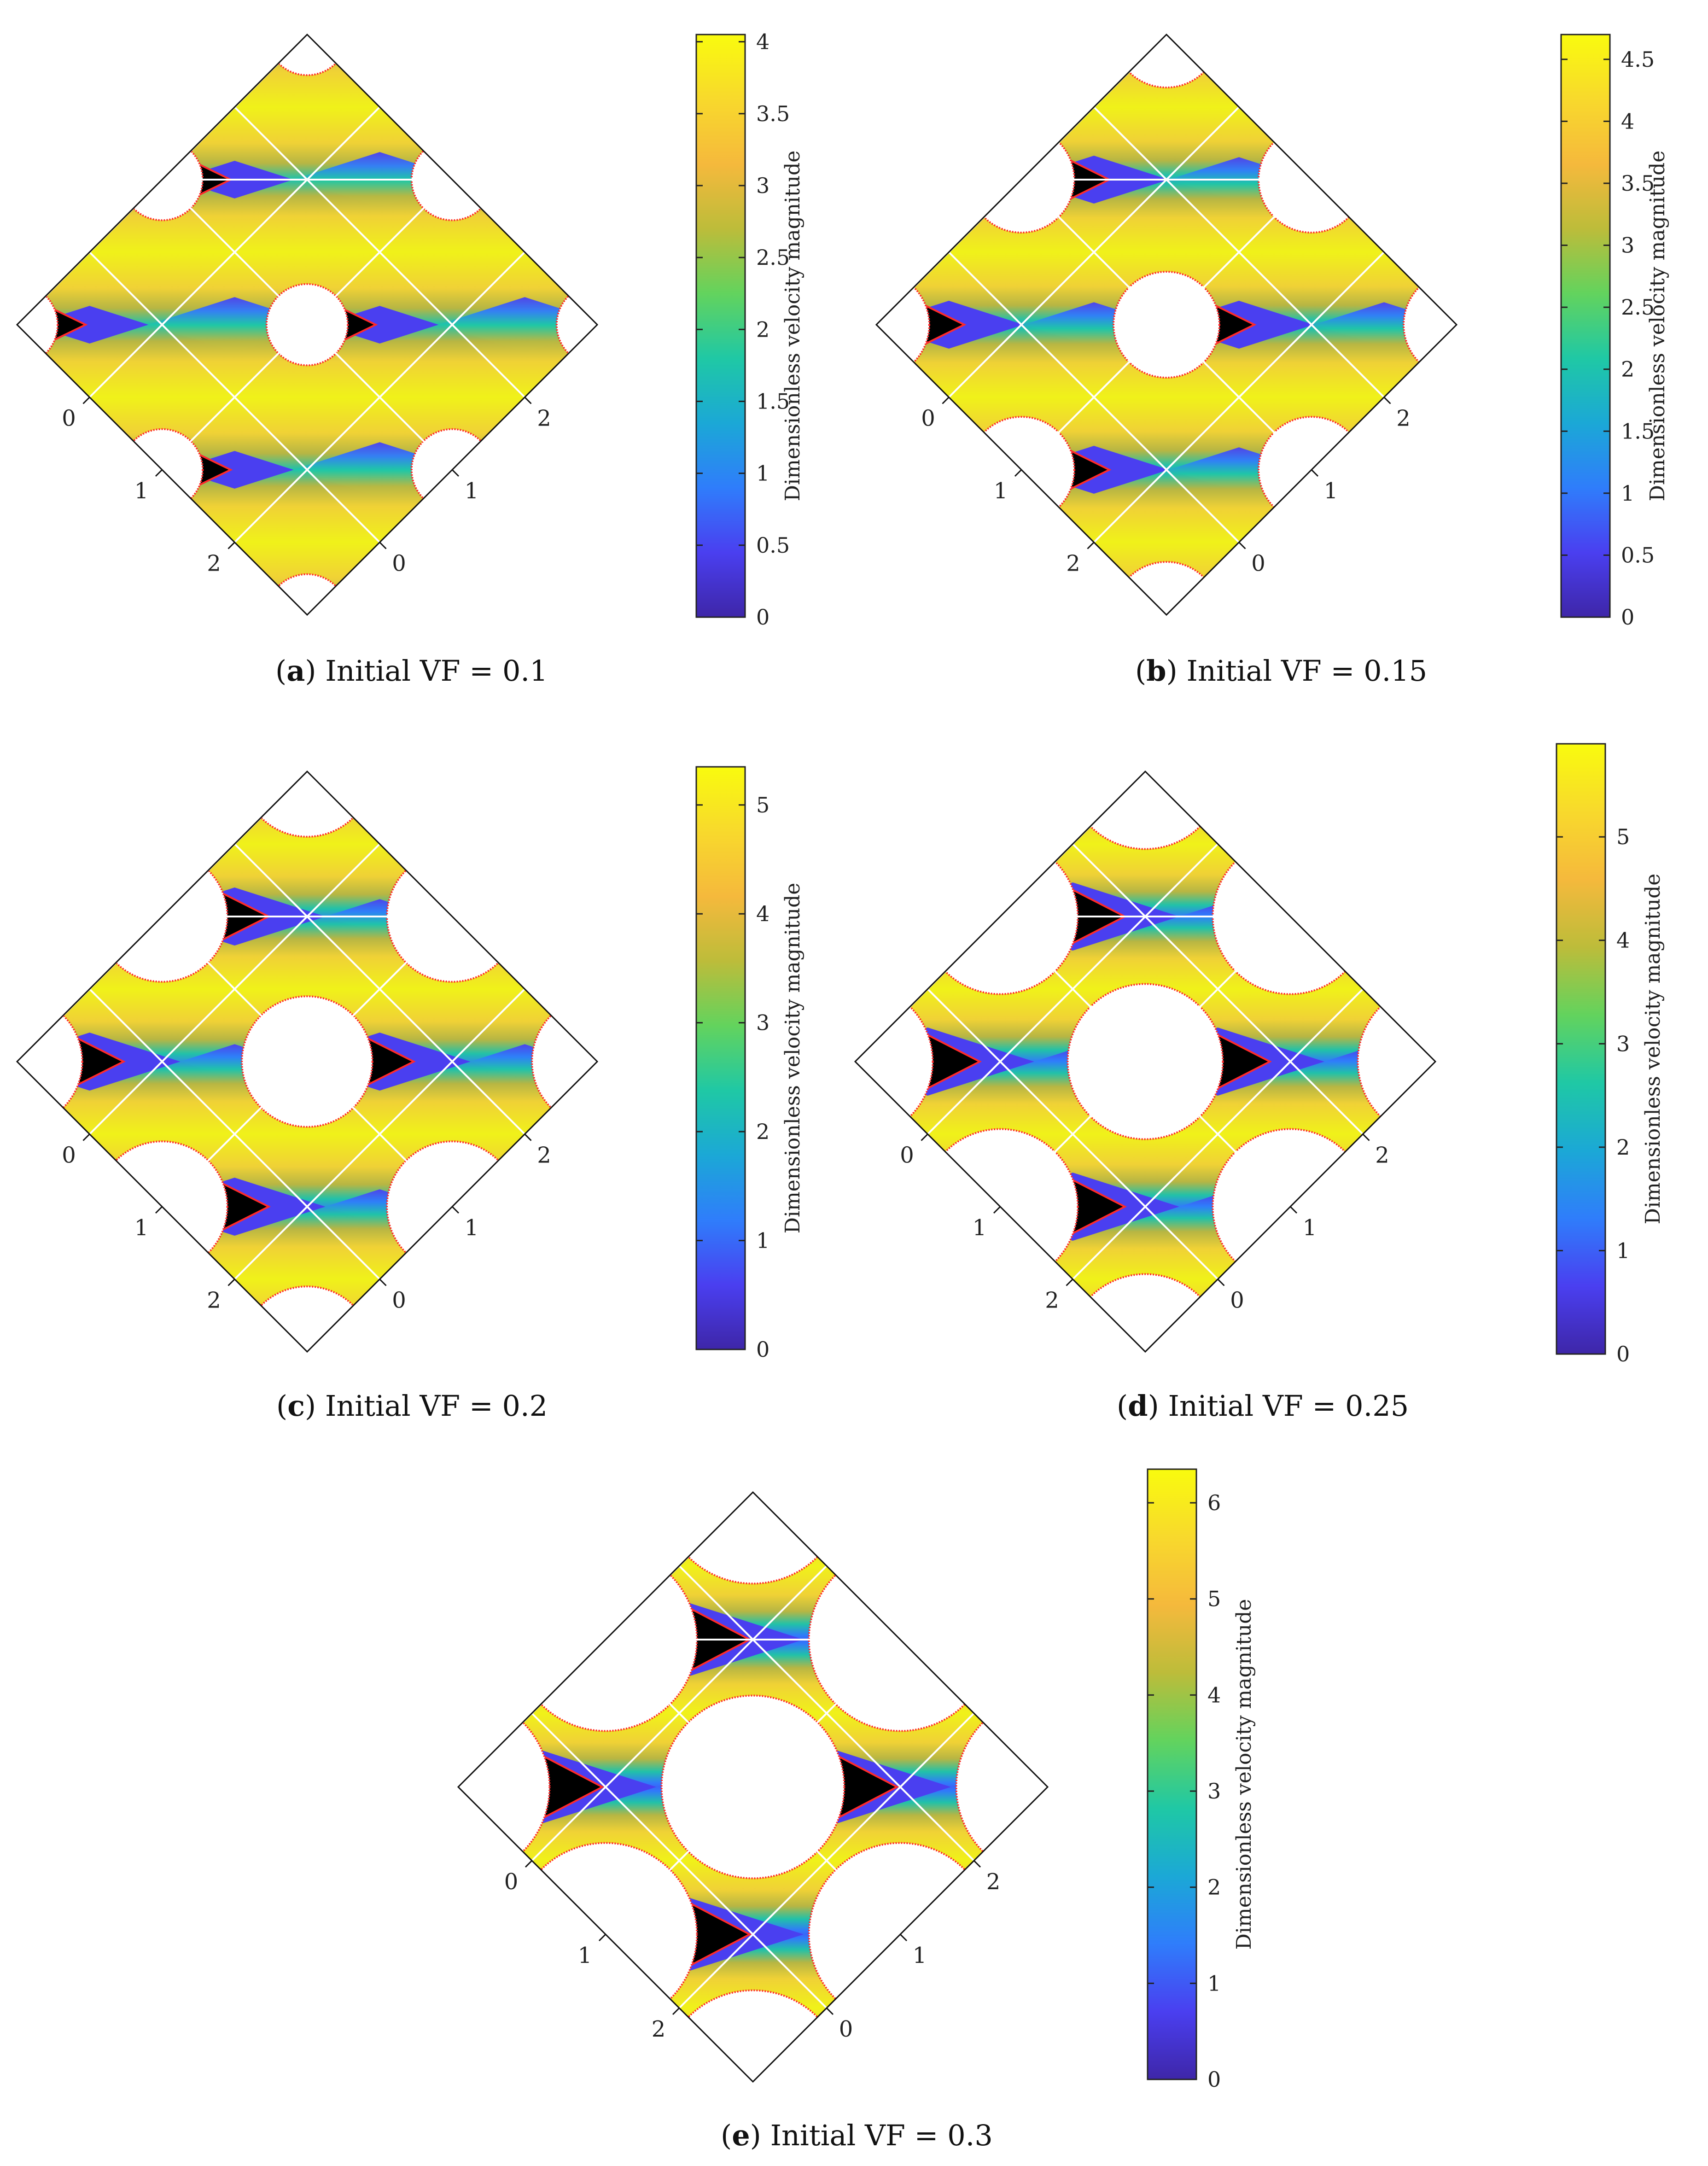 This screenshot has width=1708, height=2166. I want to click on caption-letter: c, so click(296, 1406).